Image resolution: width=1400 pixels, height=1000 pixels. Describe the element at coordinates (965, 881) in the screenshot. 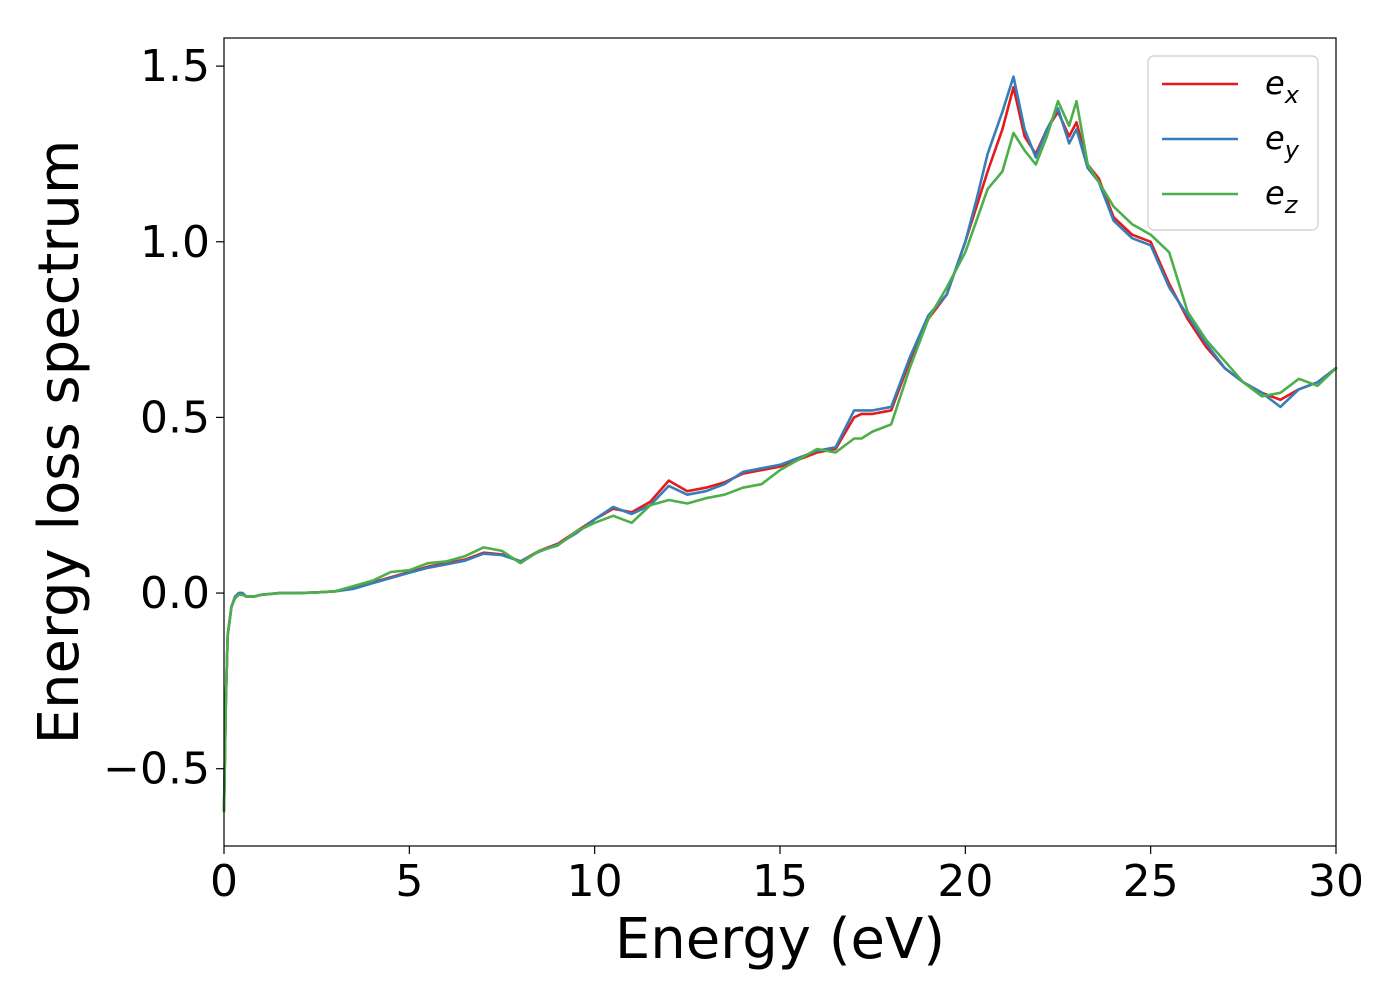

I see `x-tick-label: 20` at that location.